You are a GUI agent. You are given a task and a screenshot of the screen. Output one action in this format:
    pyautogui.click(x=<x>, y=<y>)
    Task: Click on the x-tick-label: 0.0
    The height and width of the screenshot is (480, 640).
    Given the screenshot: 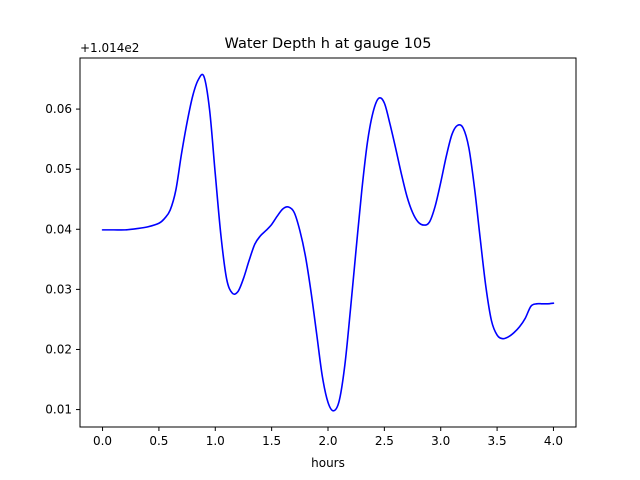 What is the action you would take?
    pyautogui.click(x=102, y=441)
    